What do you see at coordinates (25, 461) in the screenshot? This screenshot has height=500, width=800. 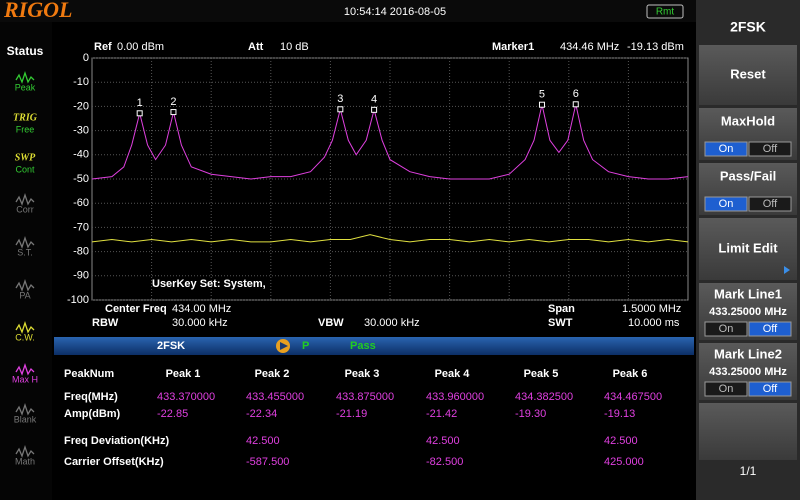 I see `status-label: Math` at bounding box center [25, 461].